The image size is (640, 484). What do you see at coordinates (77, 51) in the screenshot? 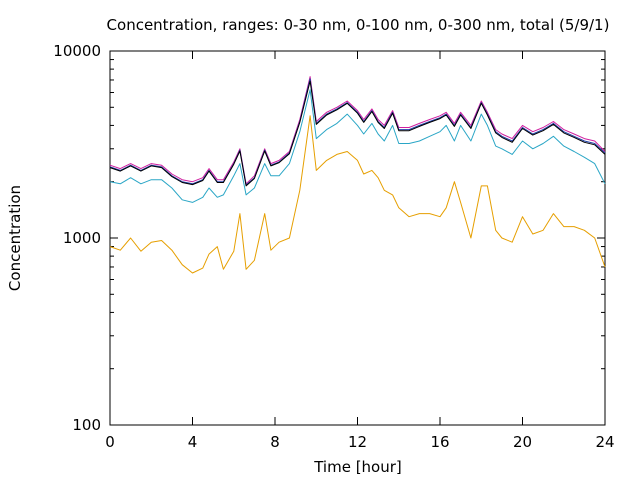
I see `y-tick-label: 10000` at bounding box center [77, 51].